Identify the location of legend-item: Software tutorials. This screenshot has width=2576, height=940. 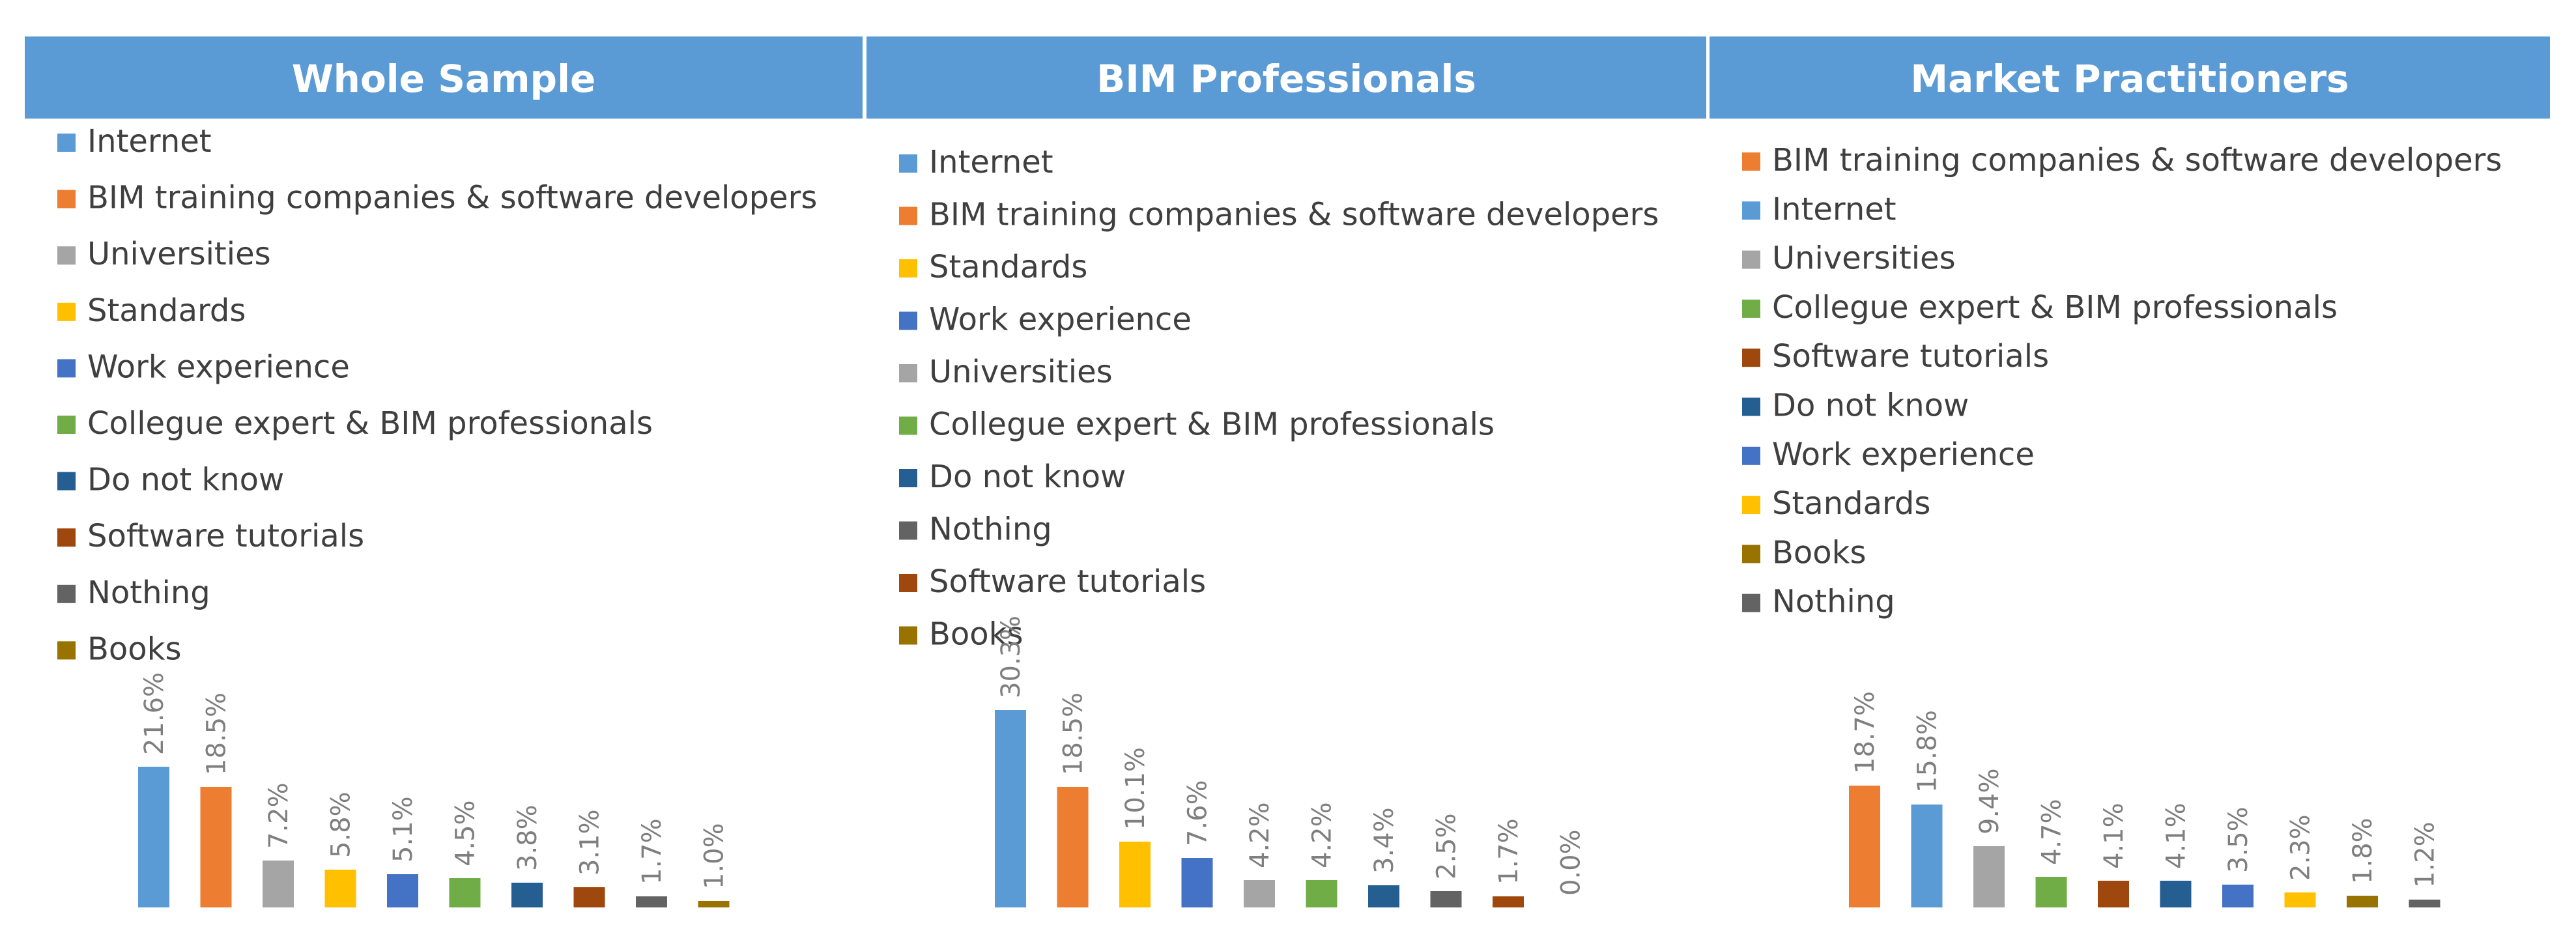
(210, 536).